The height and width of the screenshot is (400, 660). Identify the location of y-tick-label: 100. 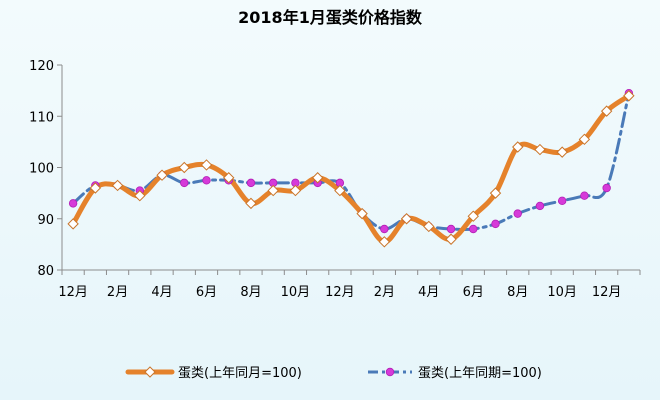
(41, 169).